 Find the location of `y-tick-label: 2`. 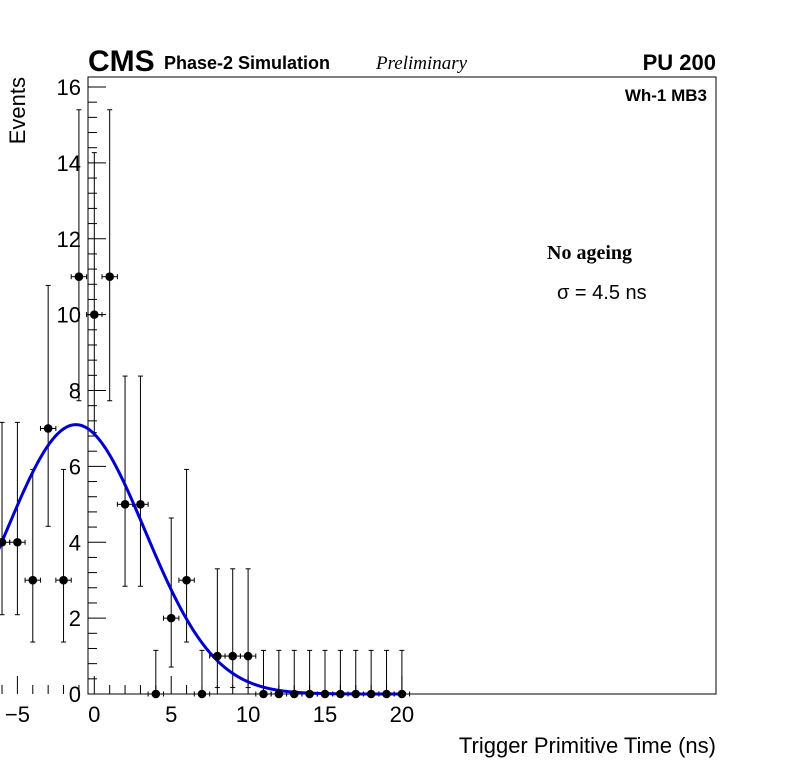

y-tick-label: 2 is located at coordinates (75, 618).